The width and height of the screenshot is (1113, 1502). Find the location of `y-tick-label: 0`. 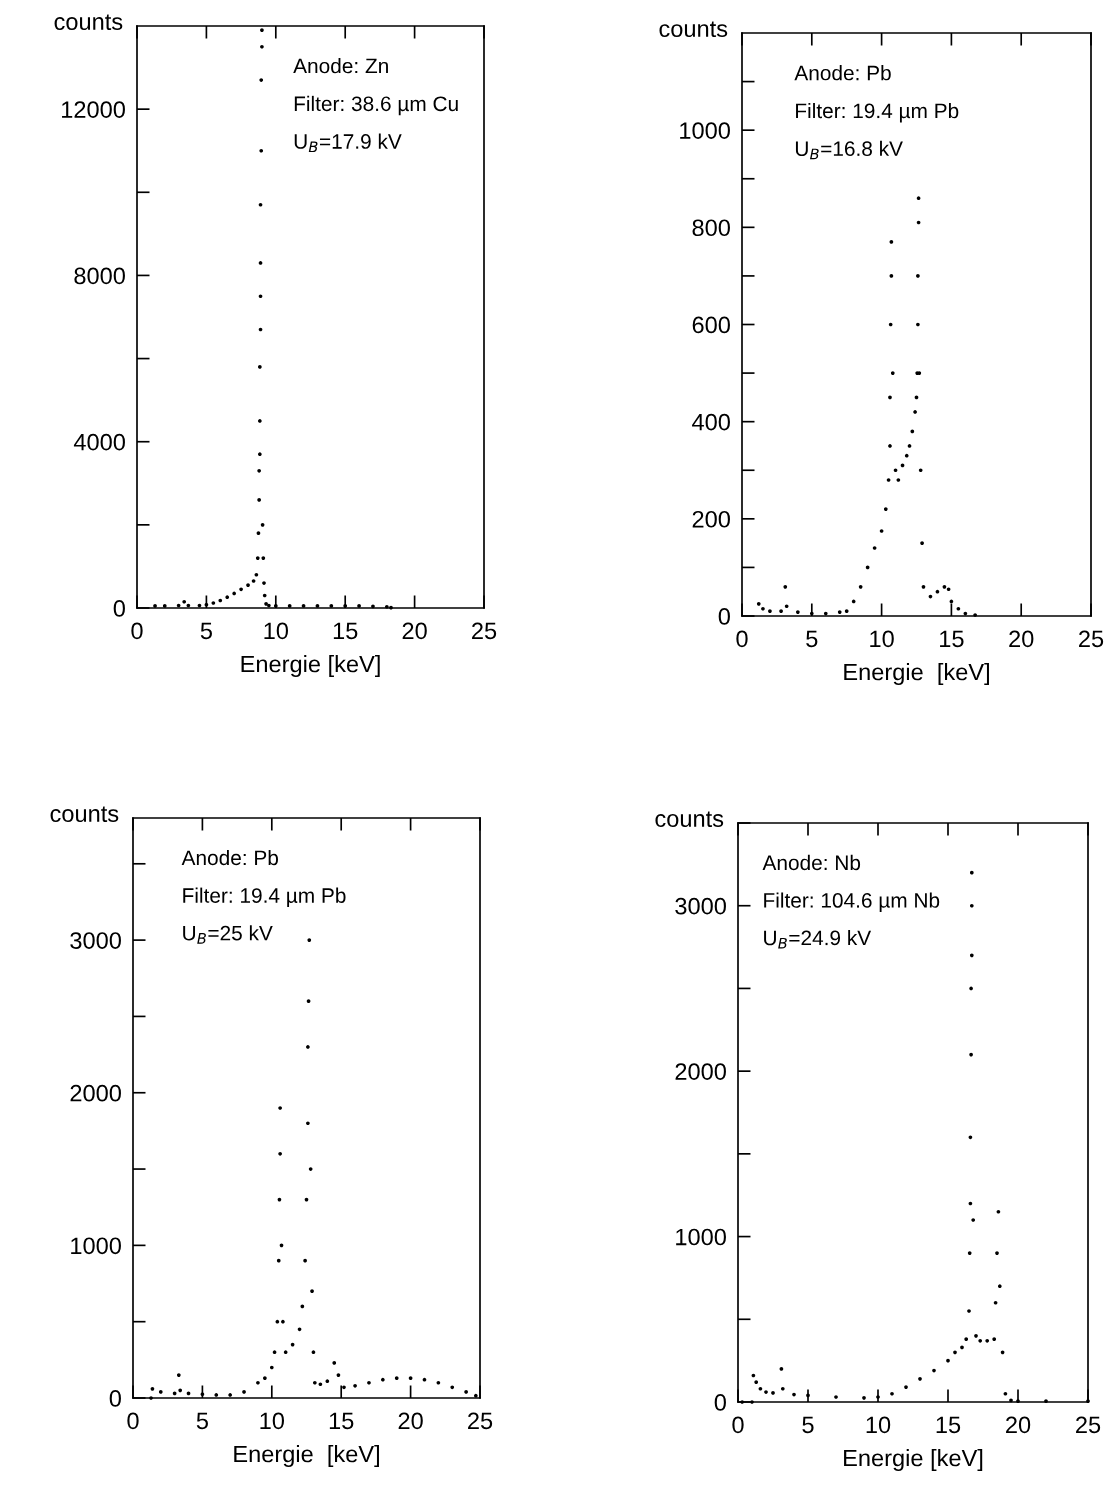

y-tick-label: 0 is located at coordinates (115, 1398).